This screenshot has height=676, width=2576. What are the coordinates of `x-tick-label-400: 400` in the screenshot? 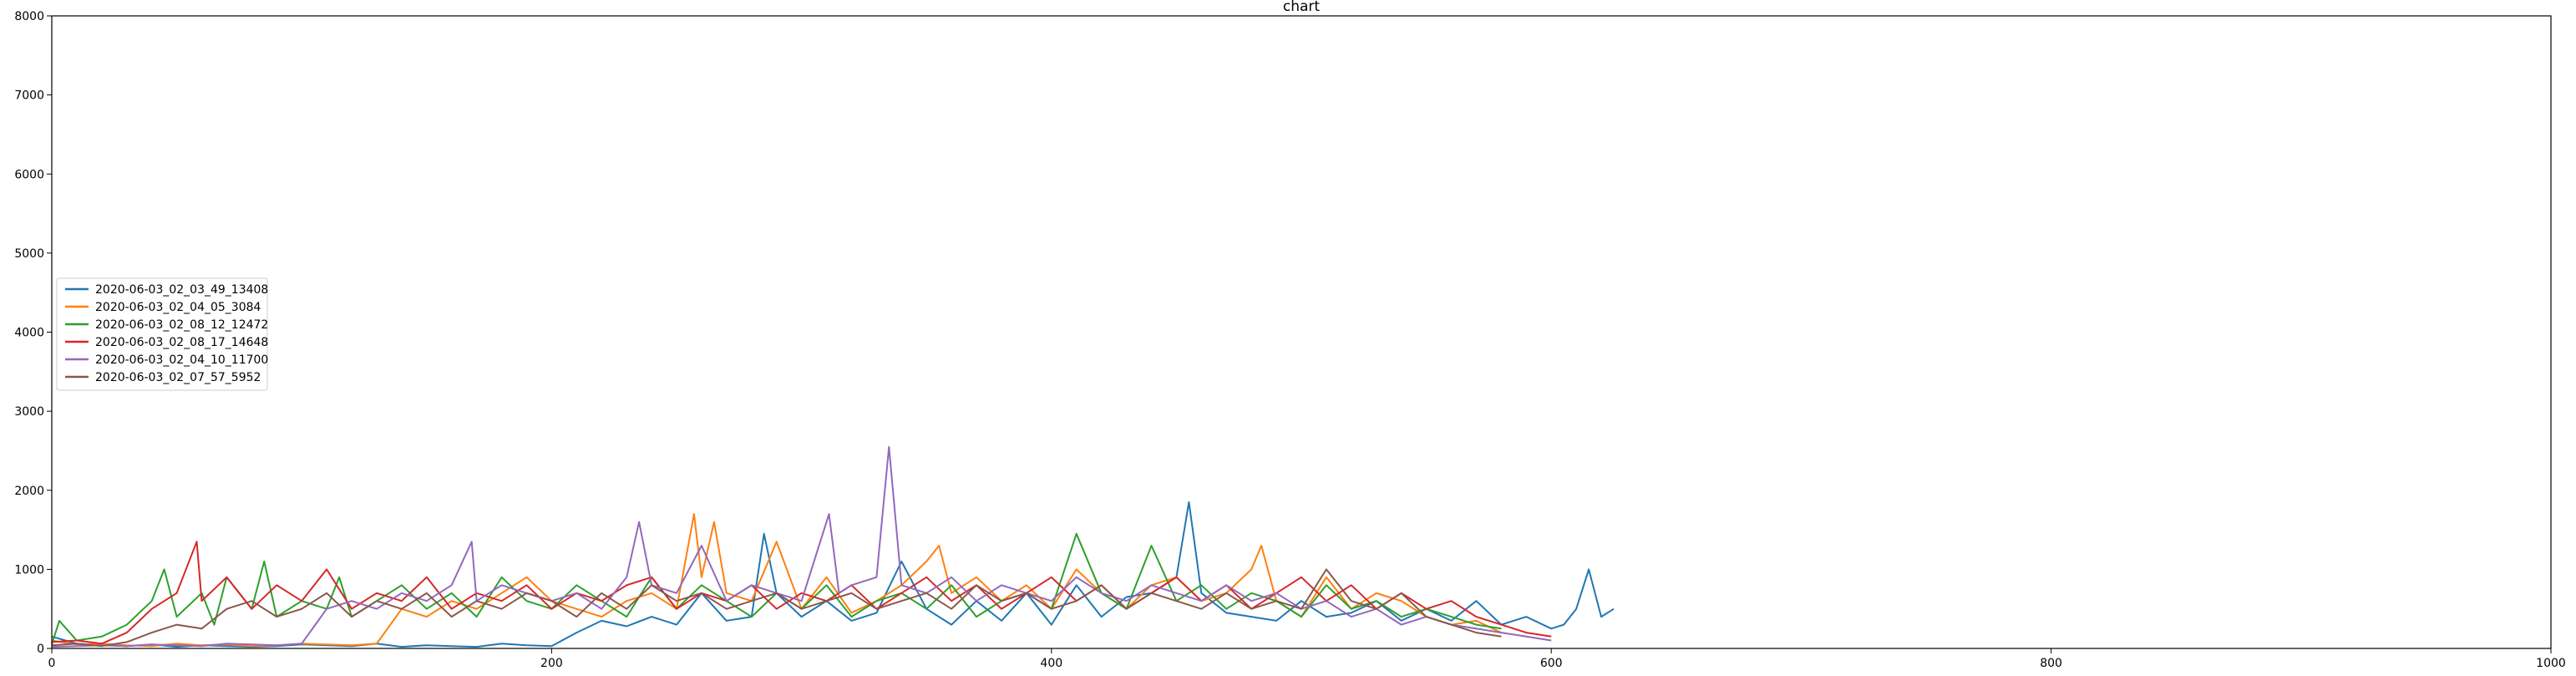 It's located at (1051, 663).